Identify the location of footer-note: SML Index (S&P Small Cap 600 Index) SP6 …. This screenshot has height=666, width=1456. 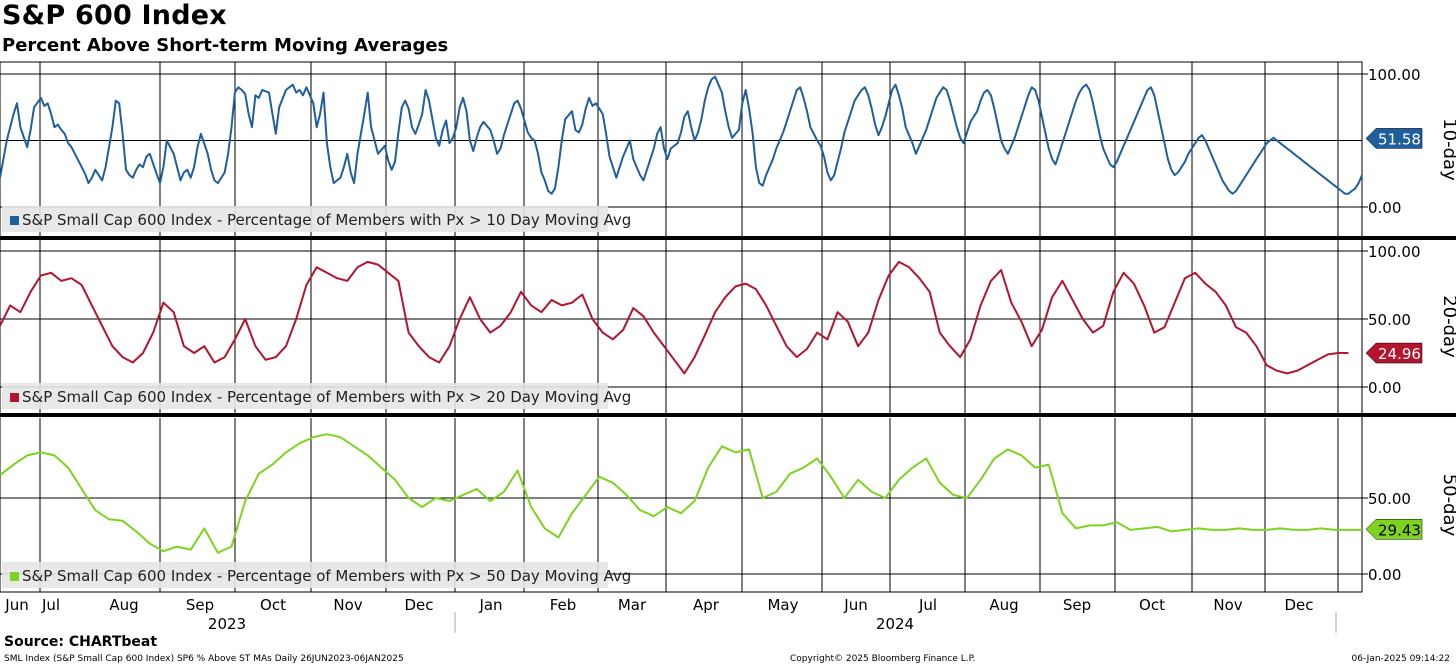
(204, 659).